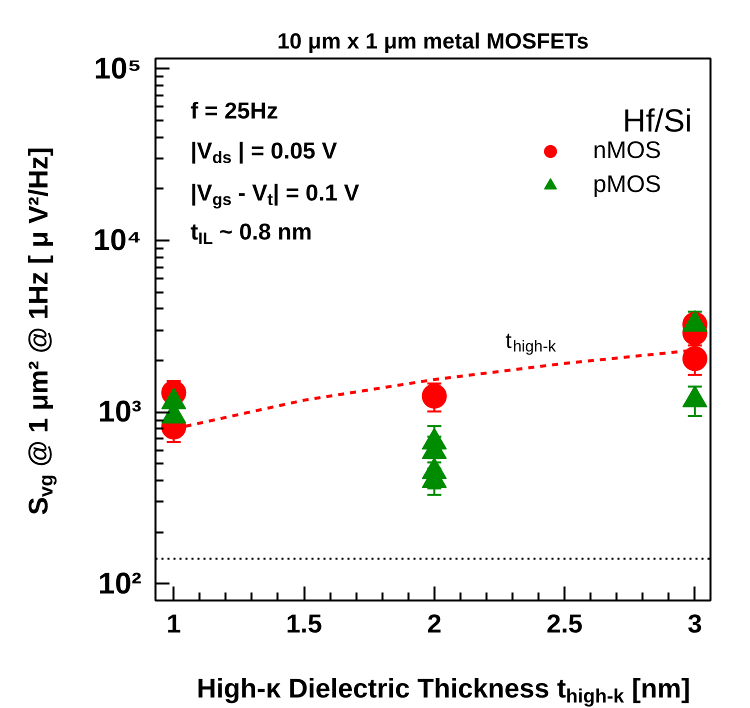 This screenshot has height=708, width=750. What do you see at coordinates (173, 623) in the screenshot?
I see `x-tick-label: 1` at bounding box center [173, 623].